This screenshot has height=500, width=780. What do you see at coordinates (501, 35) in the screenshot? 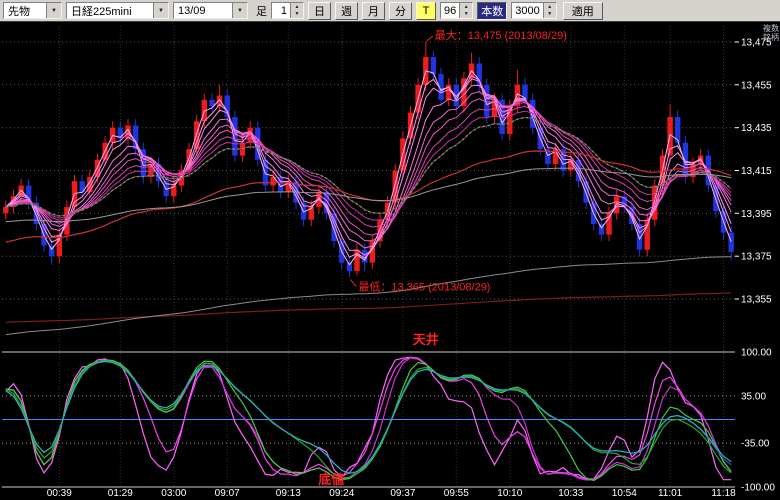
I see `svg-text: 最大：13,475 (2013/08/29)` at bounding box center [501, 35].